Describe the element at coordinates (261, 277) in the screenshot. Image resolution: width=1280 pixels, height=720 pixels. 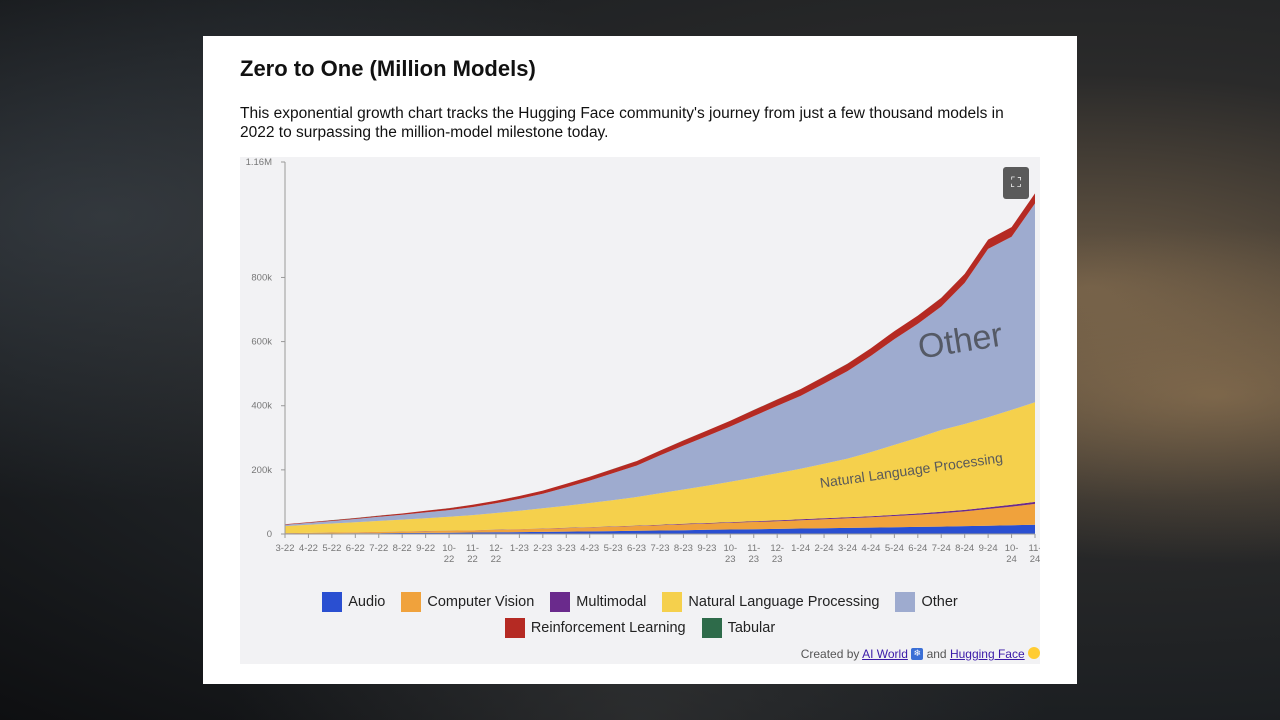
I see `y-tick-label: 800k` at that location.